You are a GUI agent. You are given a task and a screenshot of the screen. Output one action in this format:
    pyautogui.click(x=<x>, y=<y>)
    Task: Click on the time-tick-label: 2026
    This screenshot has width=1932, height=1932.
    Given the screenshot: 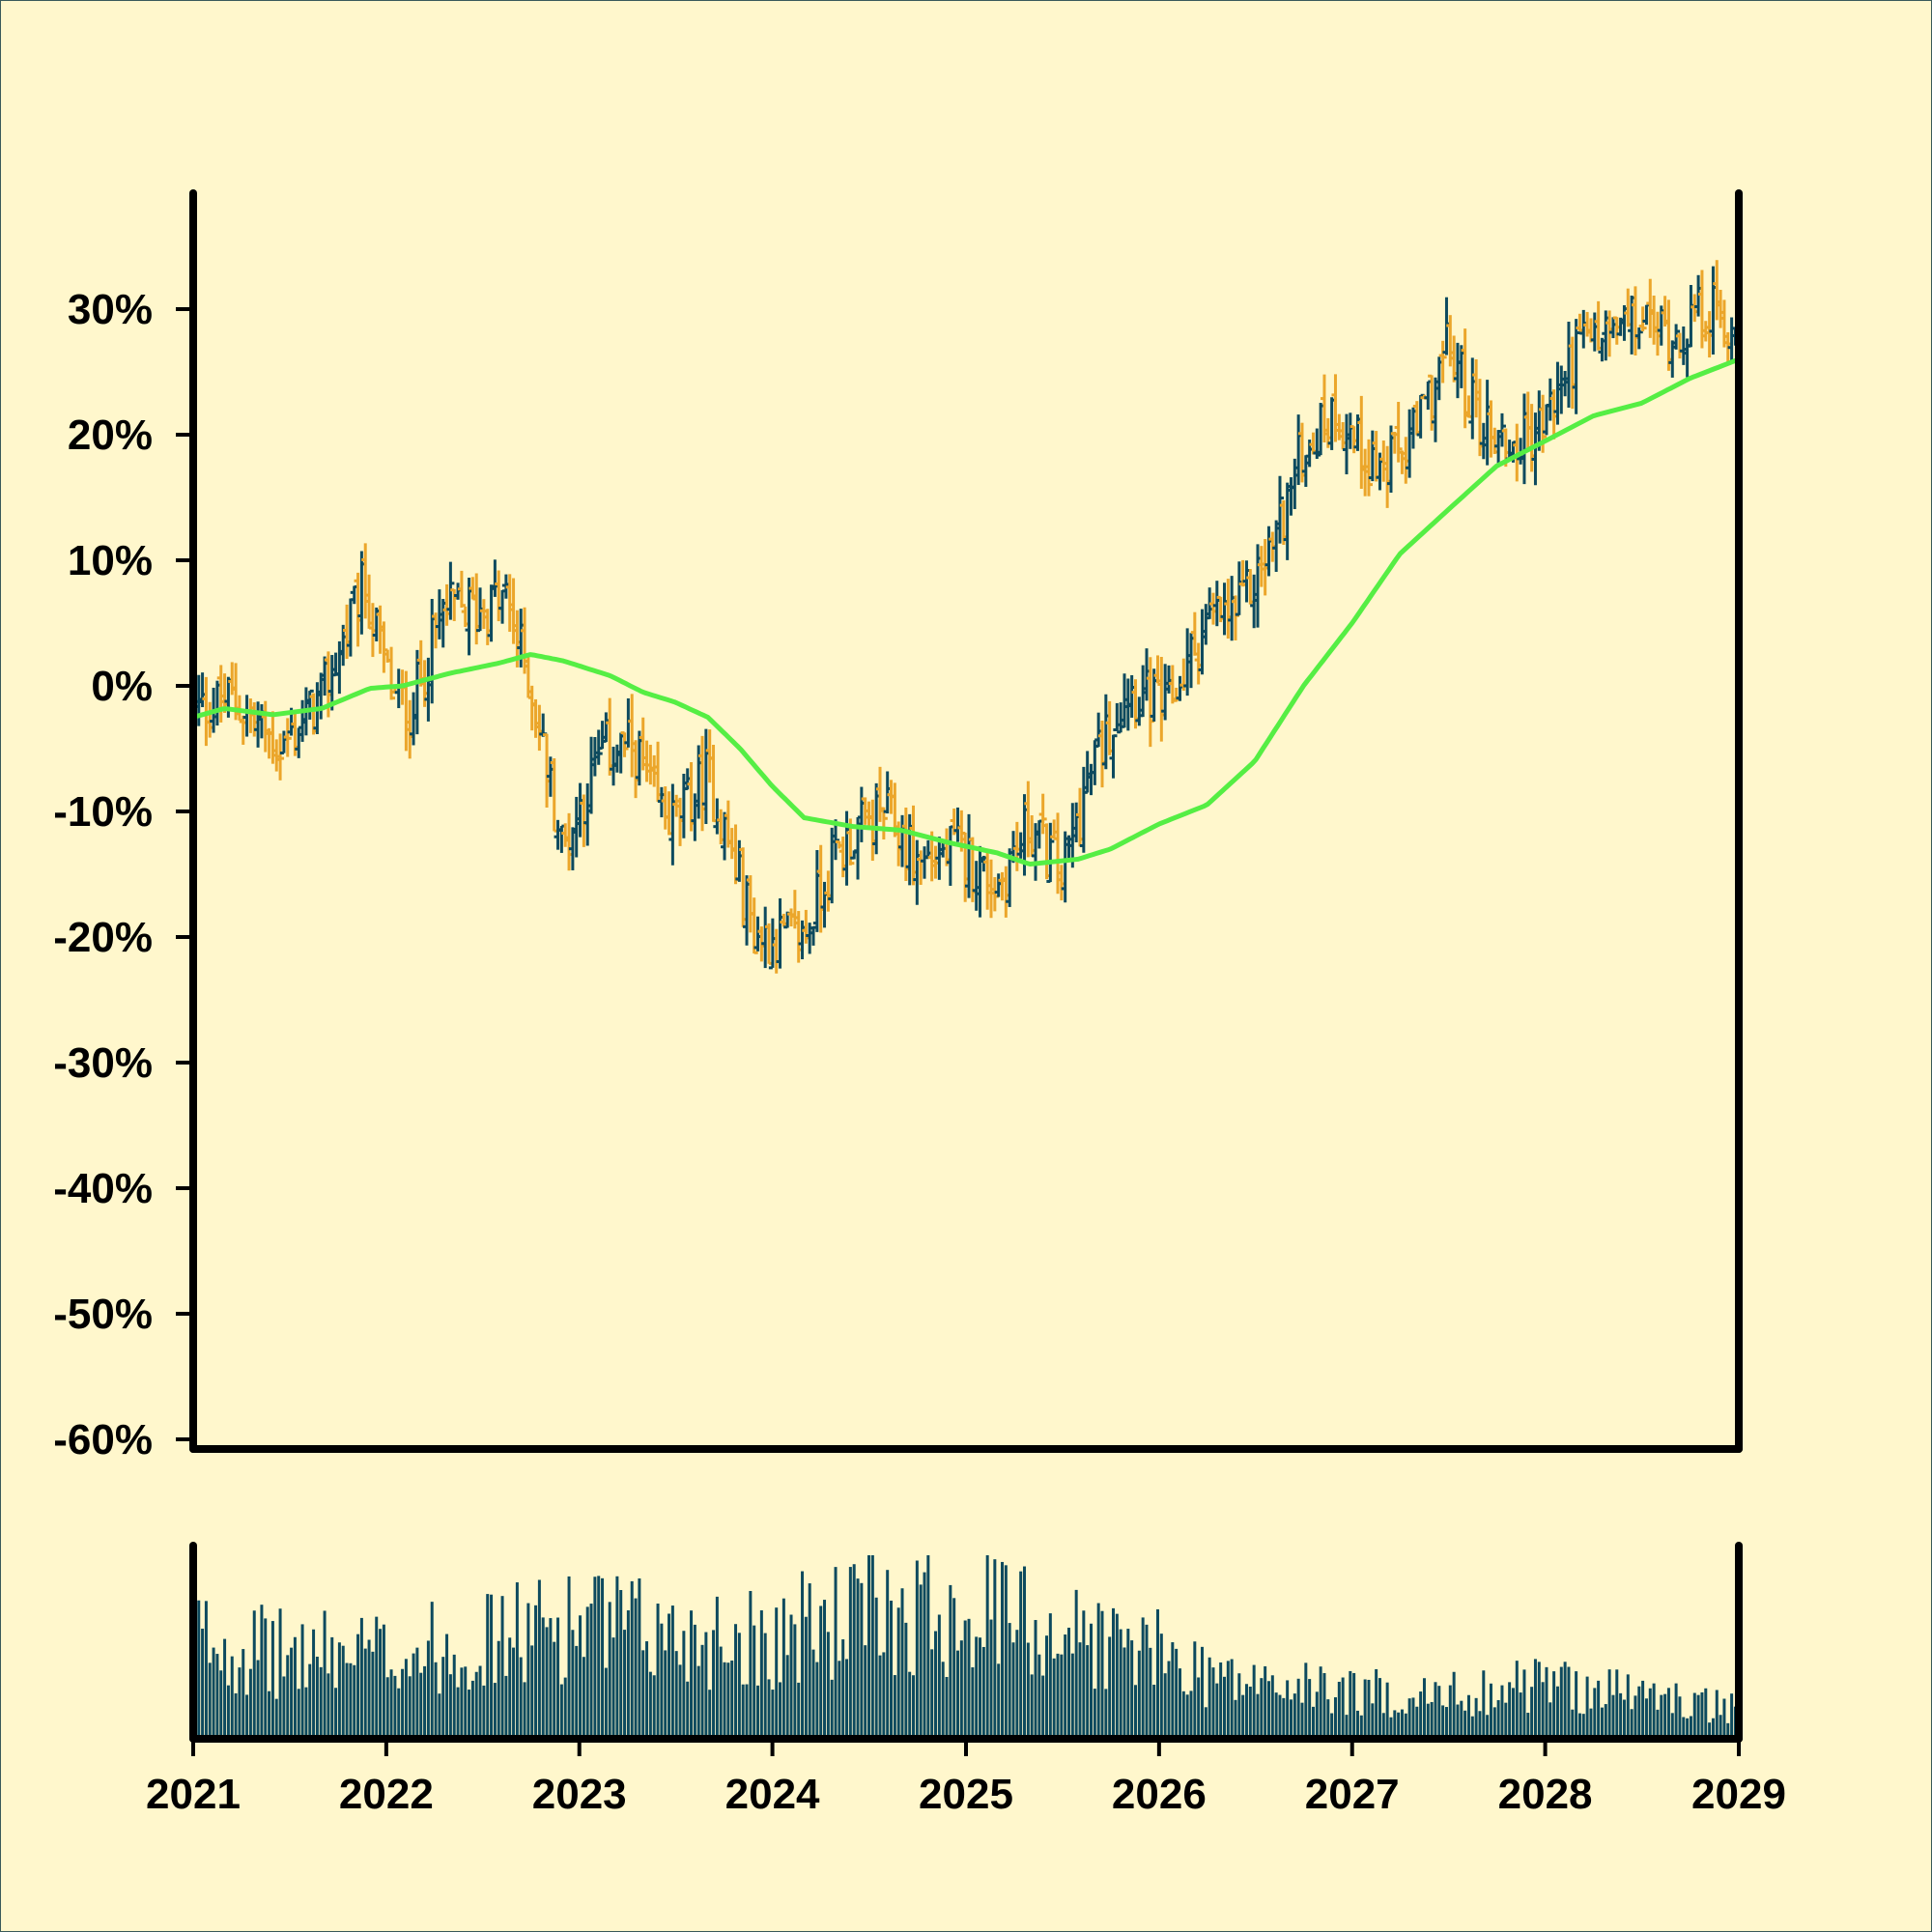 What is the action you would take?
    pyautogui.click(x=1159, y=1794)
    